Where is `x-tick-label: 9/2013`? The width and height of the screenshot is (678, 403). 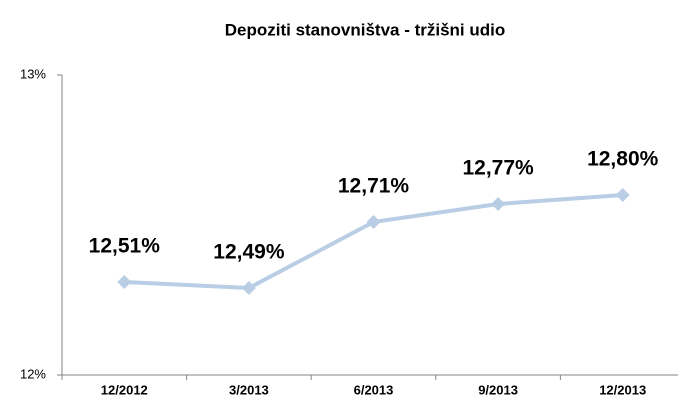 x-tick-label: 9/2013 is located at coordinates (498, 389).